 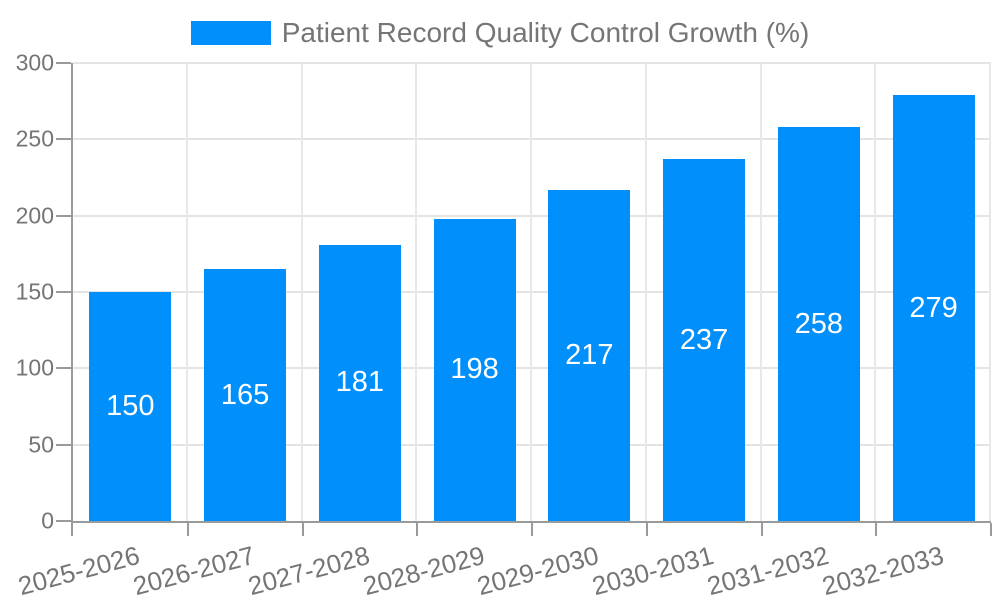 I want to click on bar-value-label: 258, so click(x=819, y=323).